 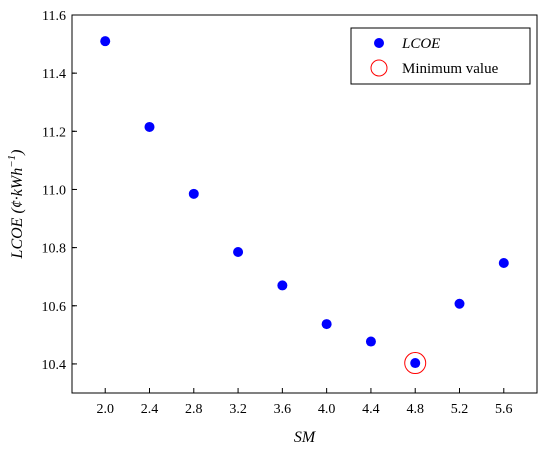 I want to click on legend-box, so click(x=440, y=56).